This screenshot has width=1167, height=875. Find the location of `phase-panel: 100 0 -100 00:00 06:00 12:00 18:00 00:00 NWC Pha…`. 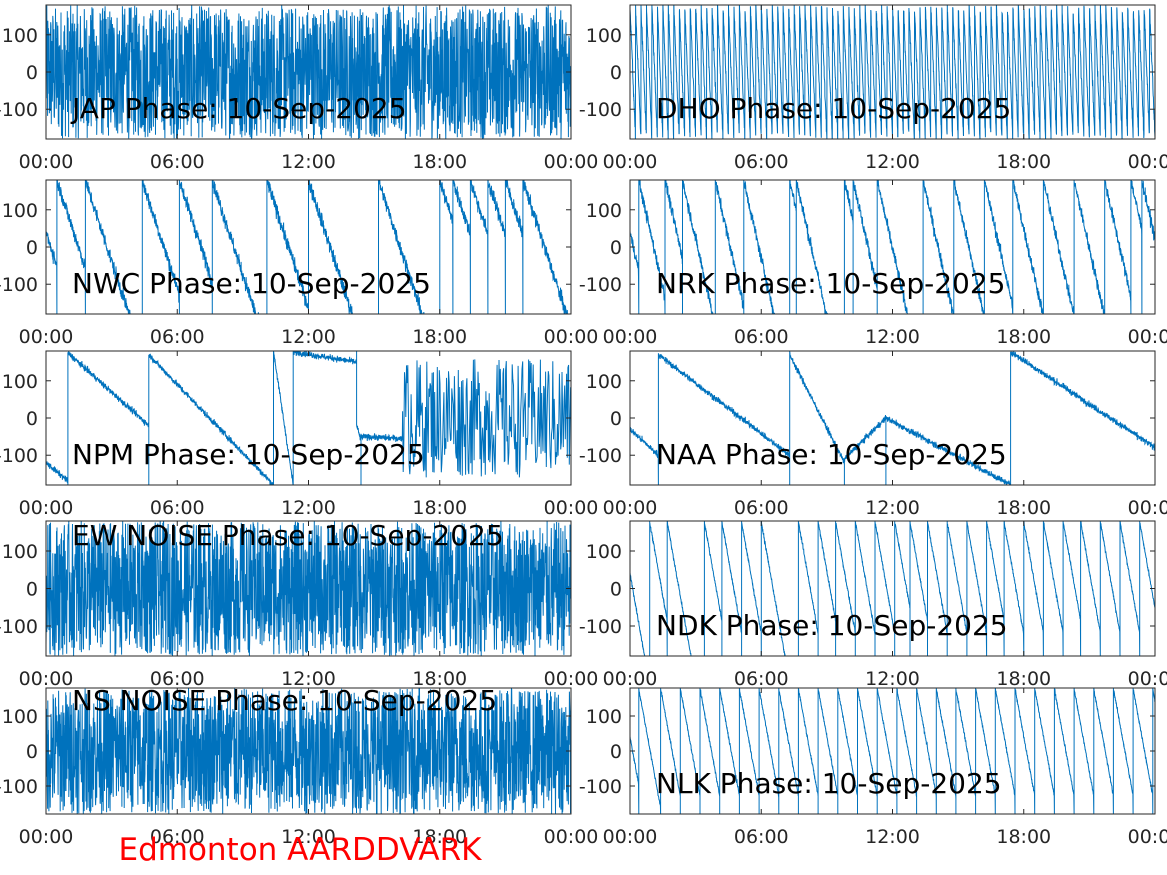

phase-panel: 100 0 -100 00:00 06:00 12:00 18:00 00:00 NWC Pha… is located at coordinates (299, 263).